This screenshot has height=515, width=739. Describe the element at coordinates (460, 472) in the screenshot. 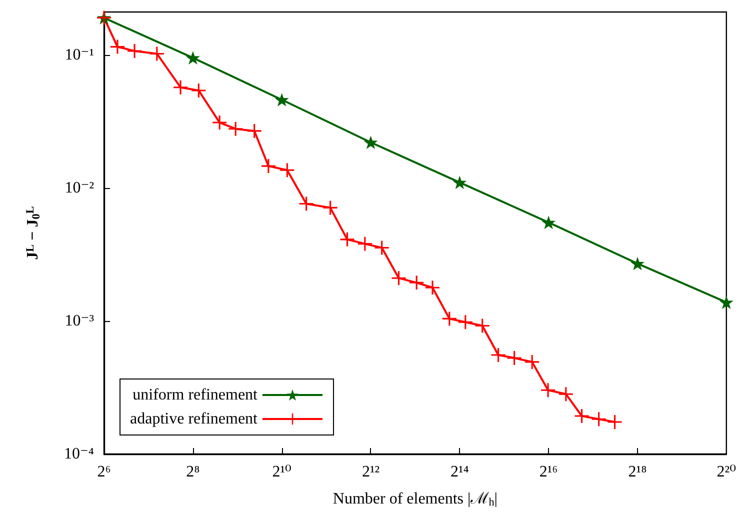

I see `x-tick-label: 2¹⁴` at that location.